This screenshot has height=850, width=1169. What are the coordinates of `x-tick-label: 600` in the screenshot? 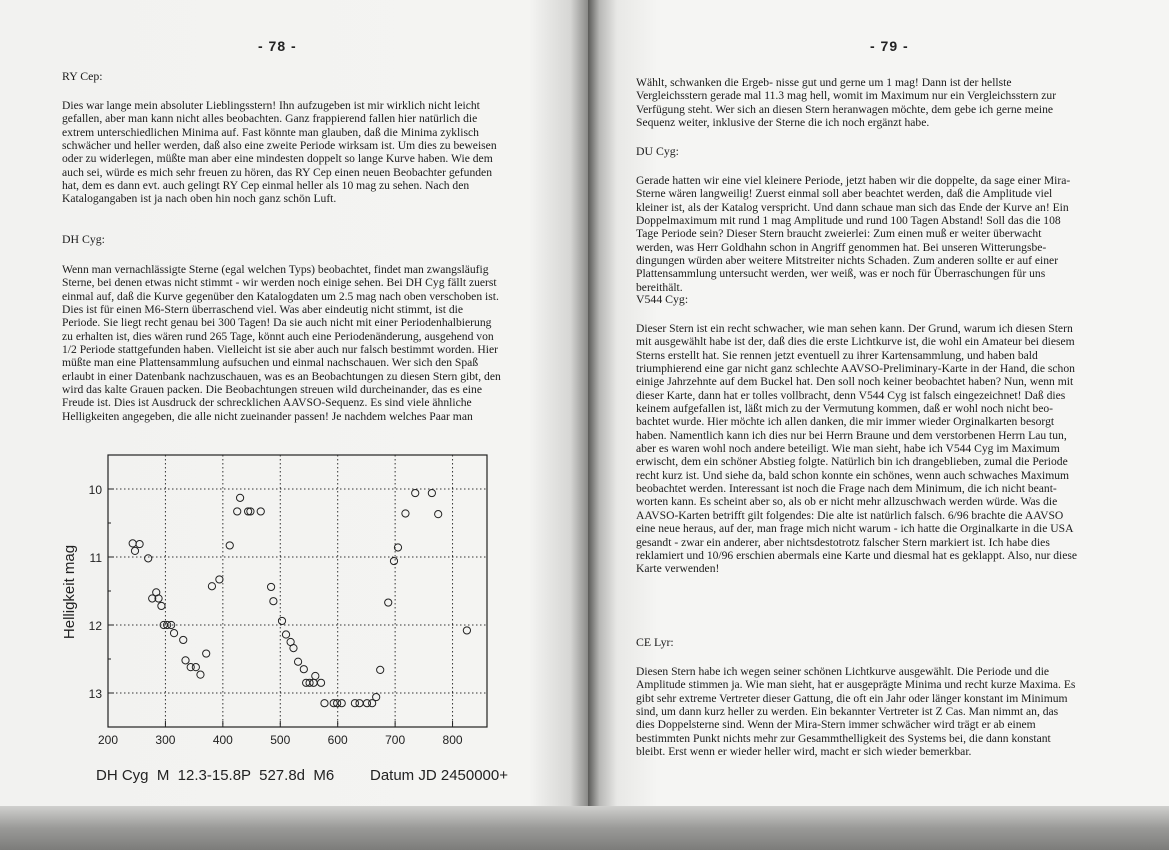 It's located at (338, 740).